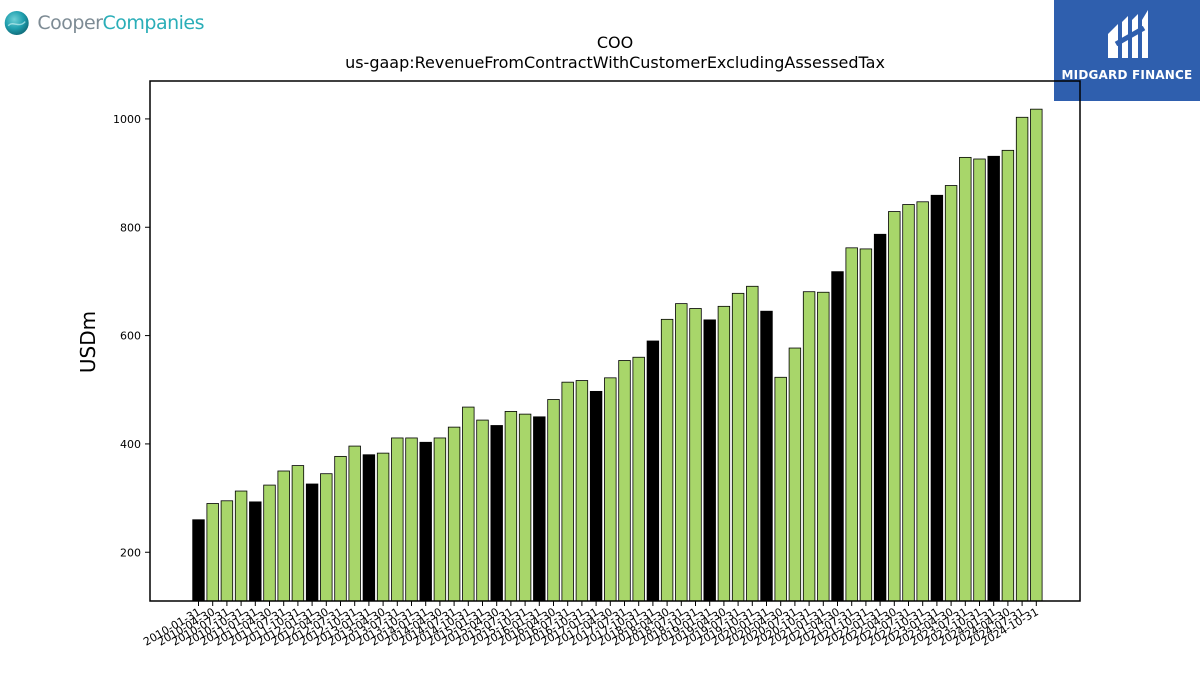 The height and width of the screenshot is (675, 1200). Describe the element at coordinates (1127, 75) in the screenshot. I see `midgard-finance-text: MIDGARD FINANCE` at that location.